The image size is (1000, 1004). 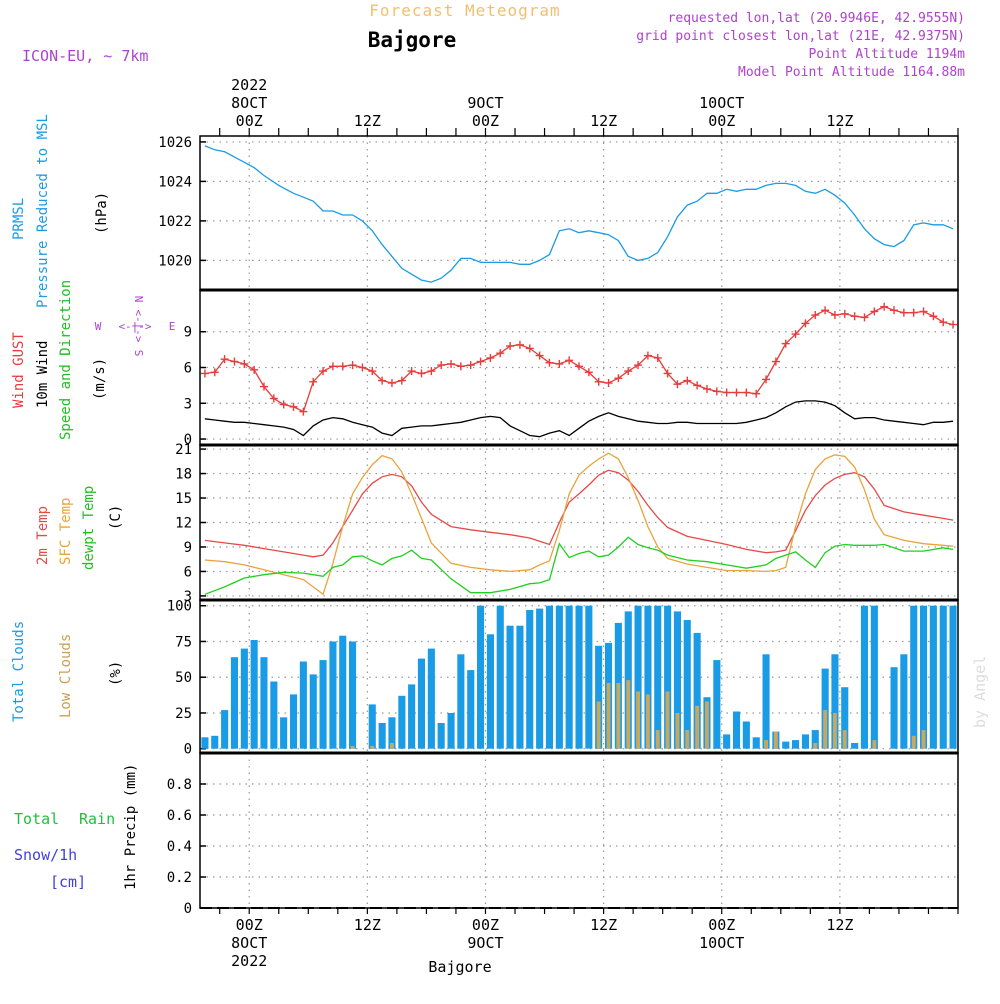 What do you see at coordinates (172, 326) in the screenshot?
I see `compass-east: E` at bounding box center [172, 326].